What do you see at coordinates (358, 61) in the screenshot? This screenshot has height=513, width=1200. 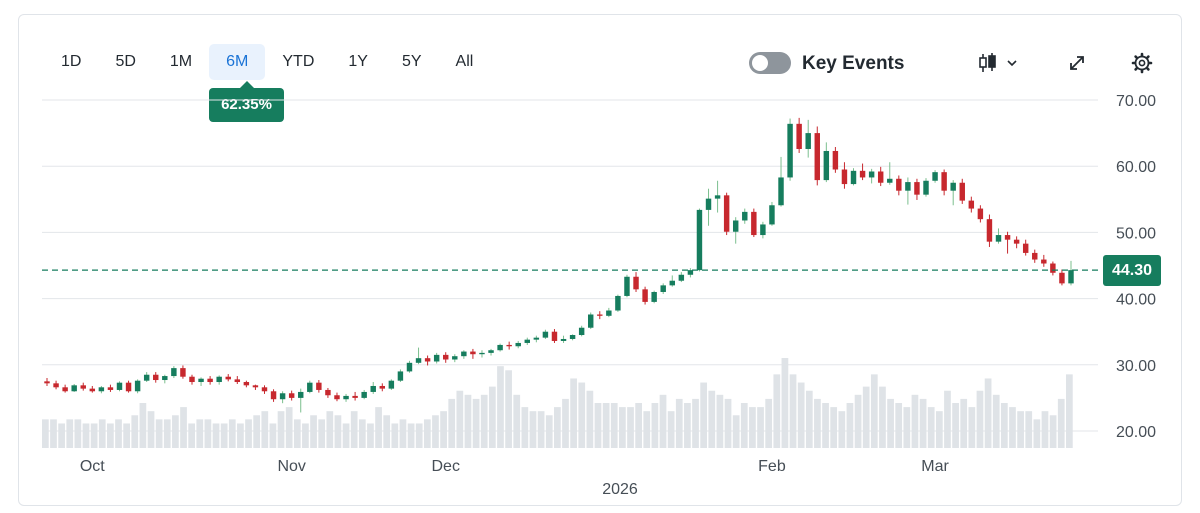 I see `tab-1y: 1Y` at bounding box center [358, 61].